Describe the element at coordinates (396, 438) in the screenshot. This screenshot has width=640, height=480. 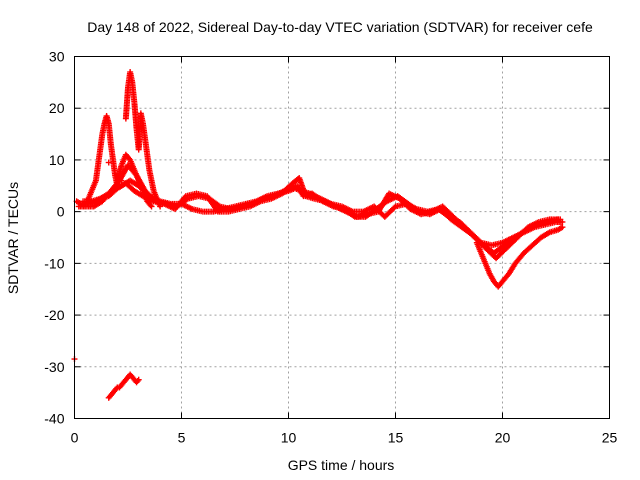
I see `x-tick-label: 15` at that location.